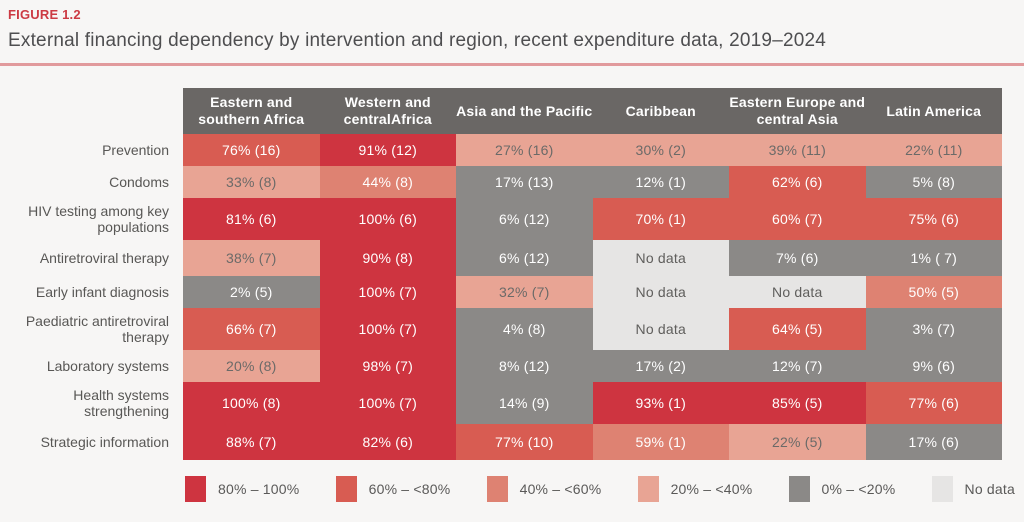 The width and height of the screenshot is (1024, 522). I want to click on row-label: Laboratory systems, so click(107, 365).